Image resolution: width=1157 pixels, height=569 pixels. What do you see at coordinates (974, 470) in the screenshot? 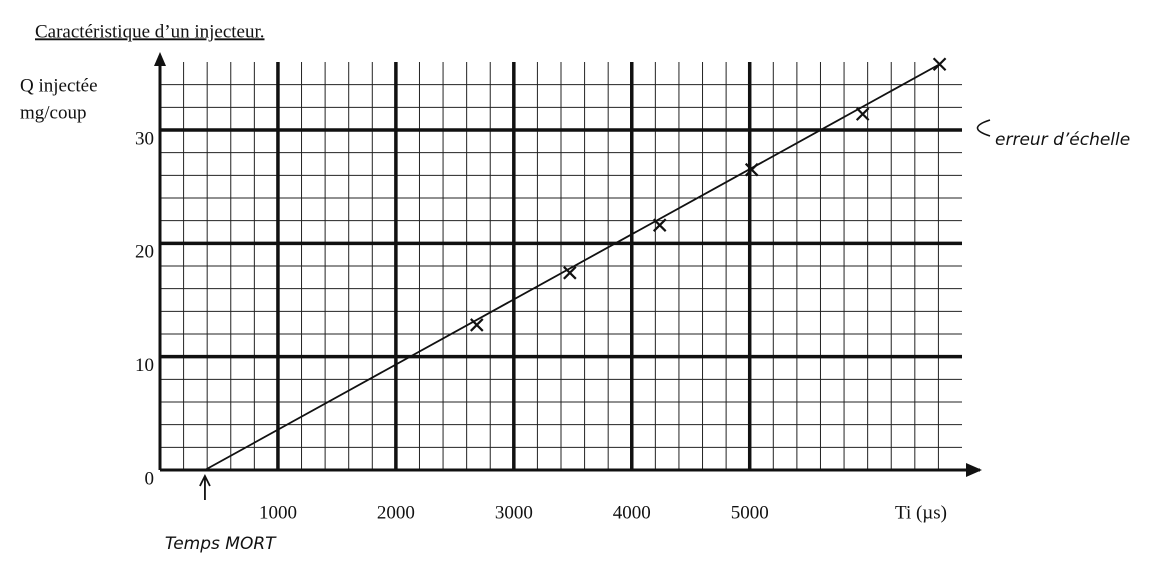
I see `x-axis-arrow` at bounding box center [974, 470].